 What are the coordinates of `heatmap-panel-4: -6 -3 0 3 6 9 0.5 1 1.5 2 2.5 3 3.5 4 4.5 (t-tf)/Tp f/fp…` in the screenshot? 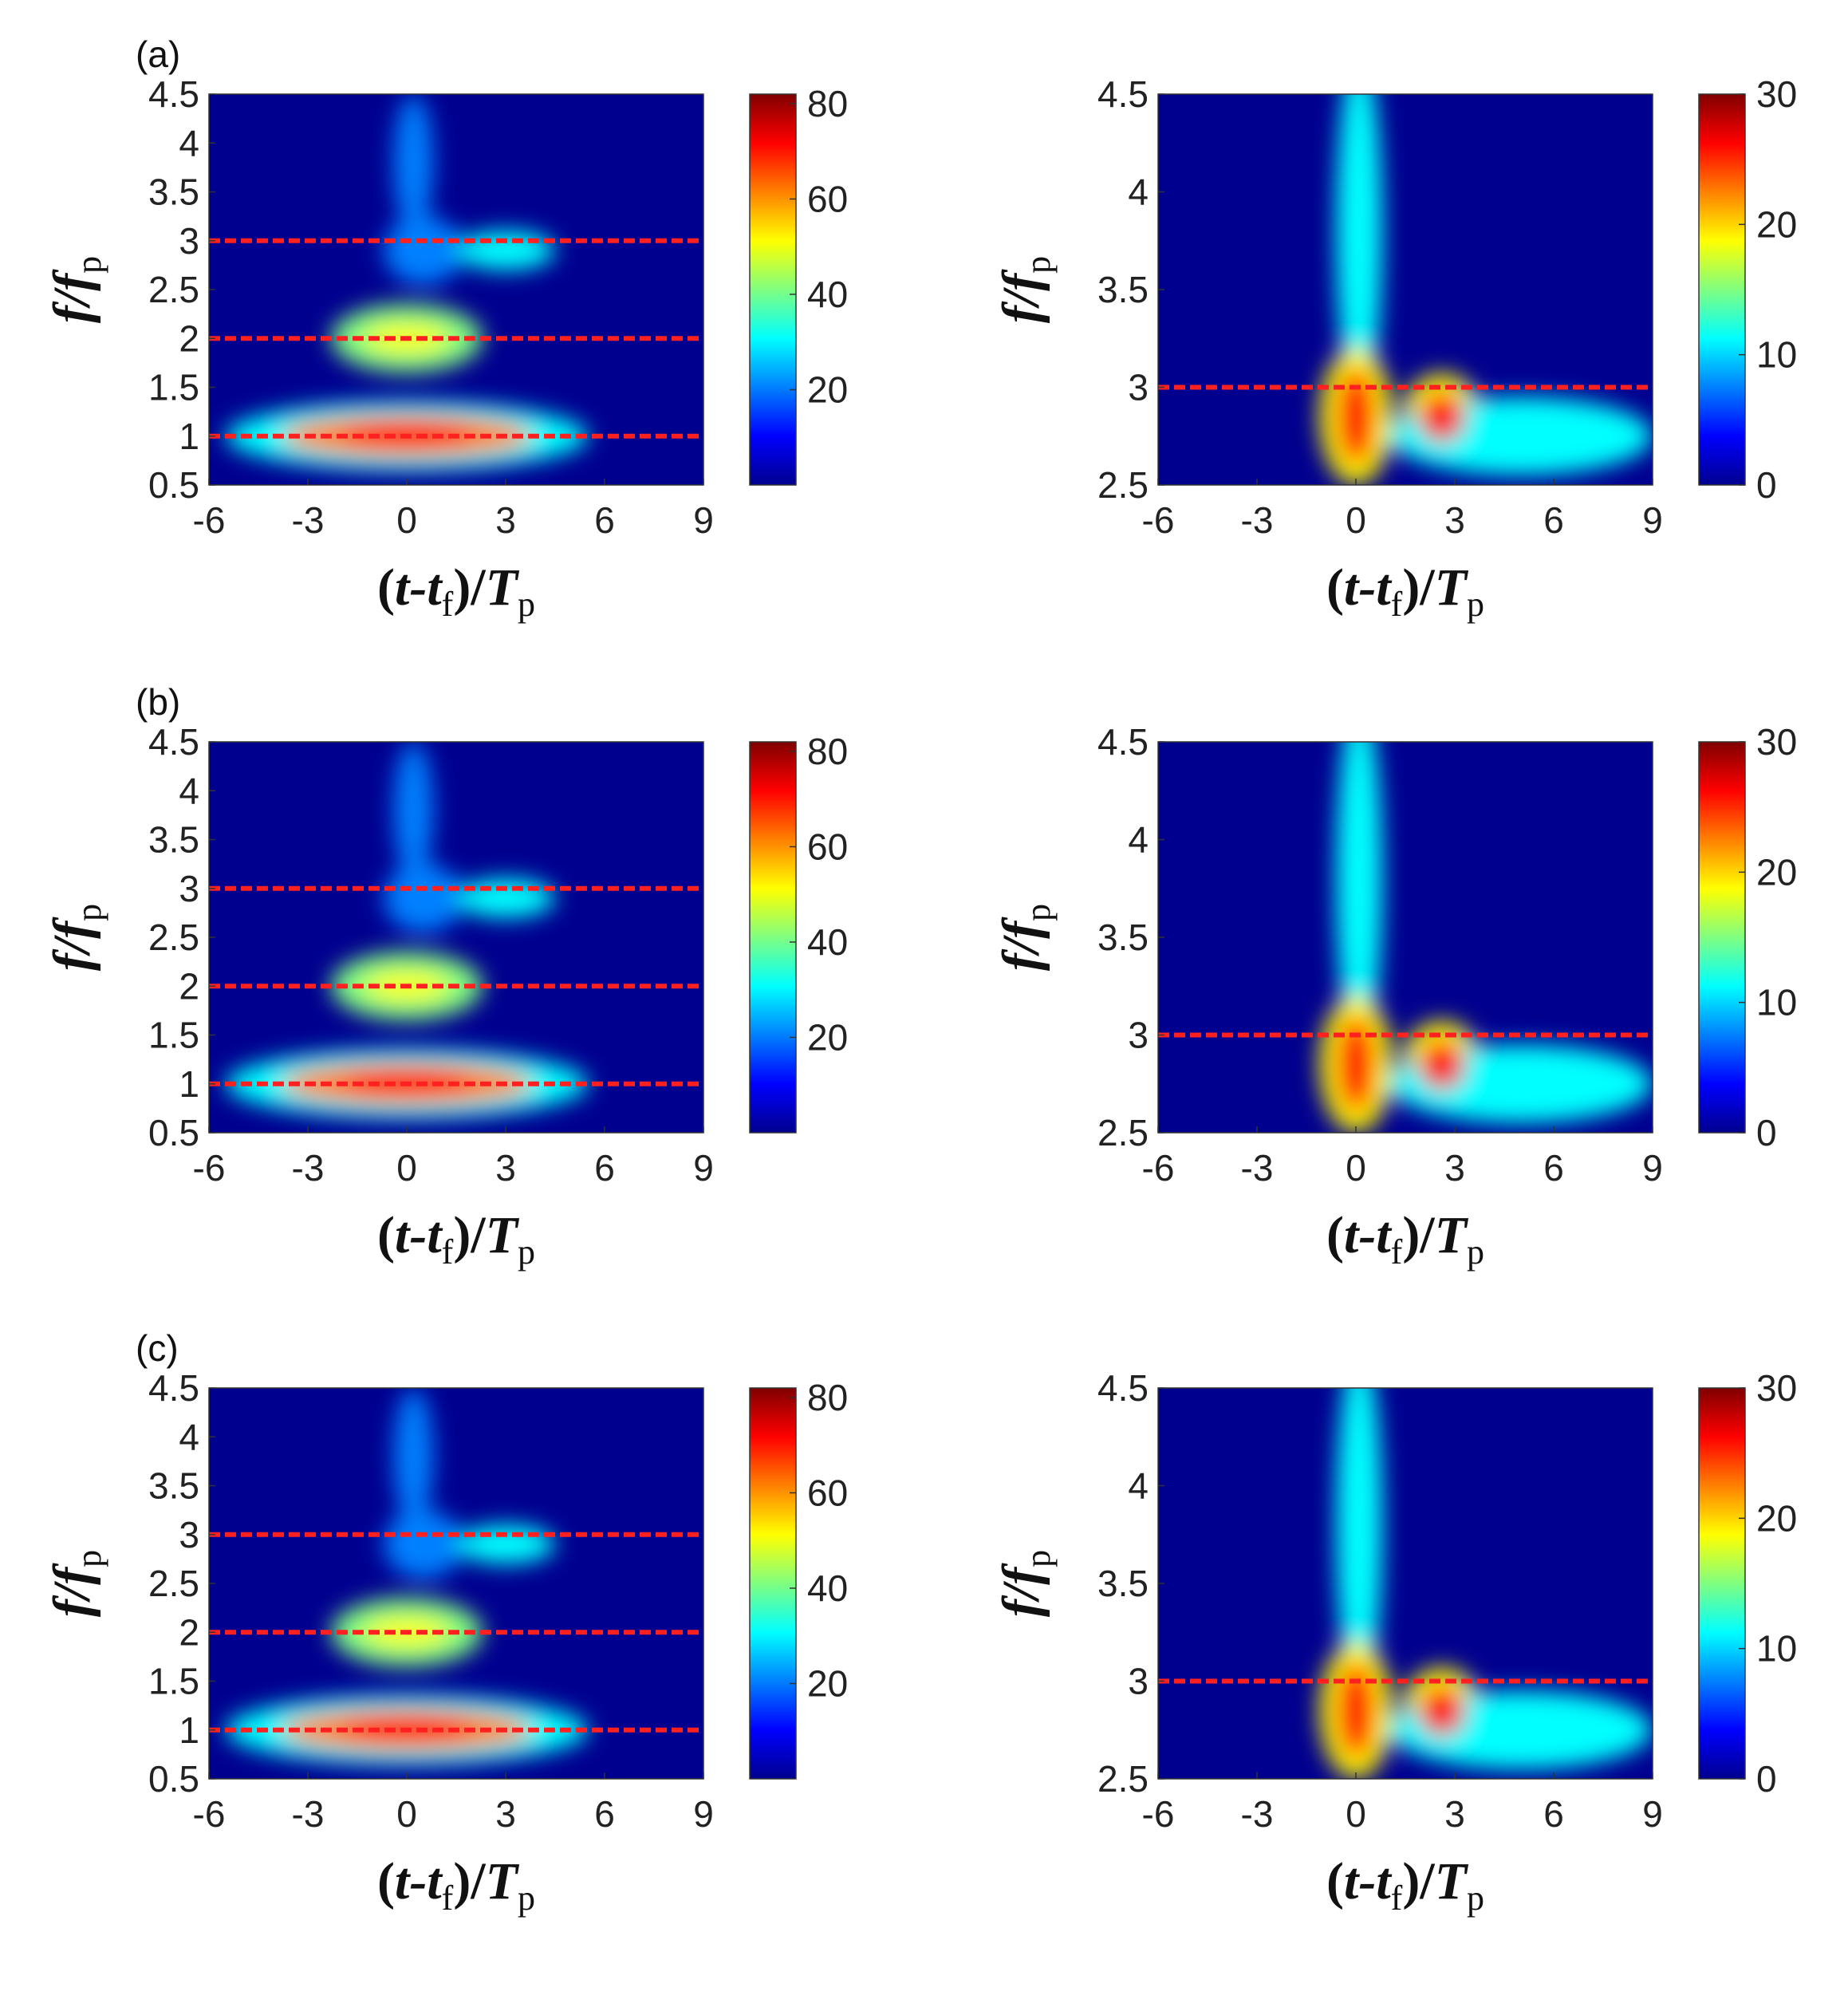 It's located at (445, 1643).